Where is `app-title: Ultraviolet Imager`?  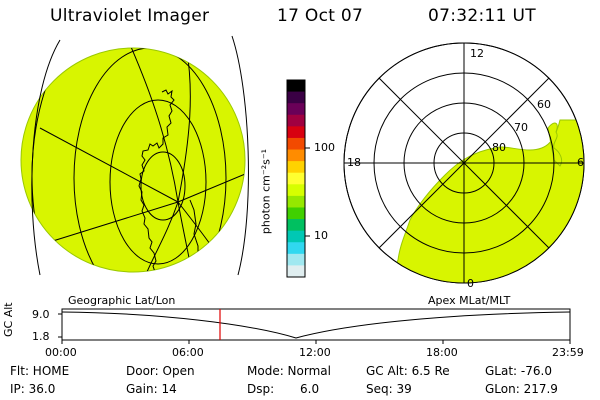
app-title: Ultraviolet Imager is located at coordinates (130, 16).